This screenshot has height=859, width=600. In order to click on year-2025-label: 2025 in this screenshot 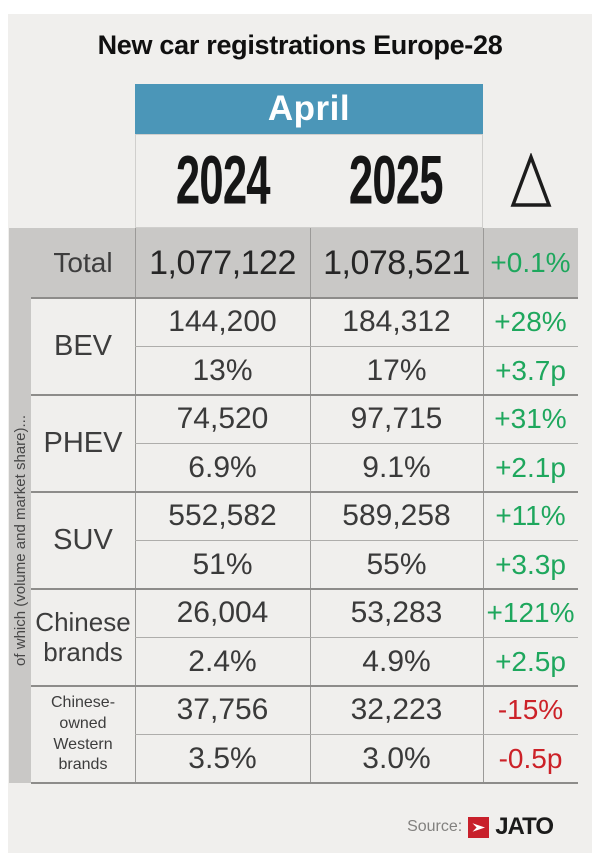, I will do `click(396, 181)`.